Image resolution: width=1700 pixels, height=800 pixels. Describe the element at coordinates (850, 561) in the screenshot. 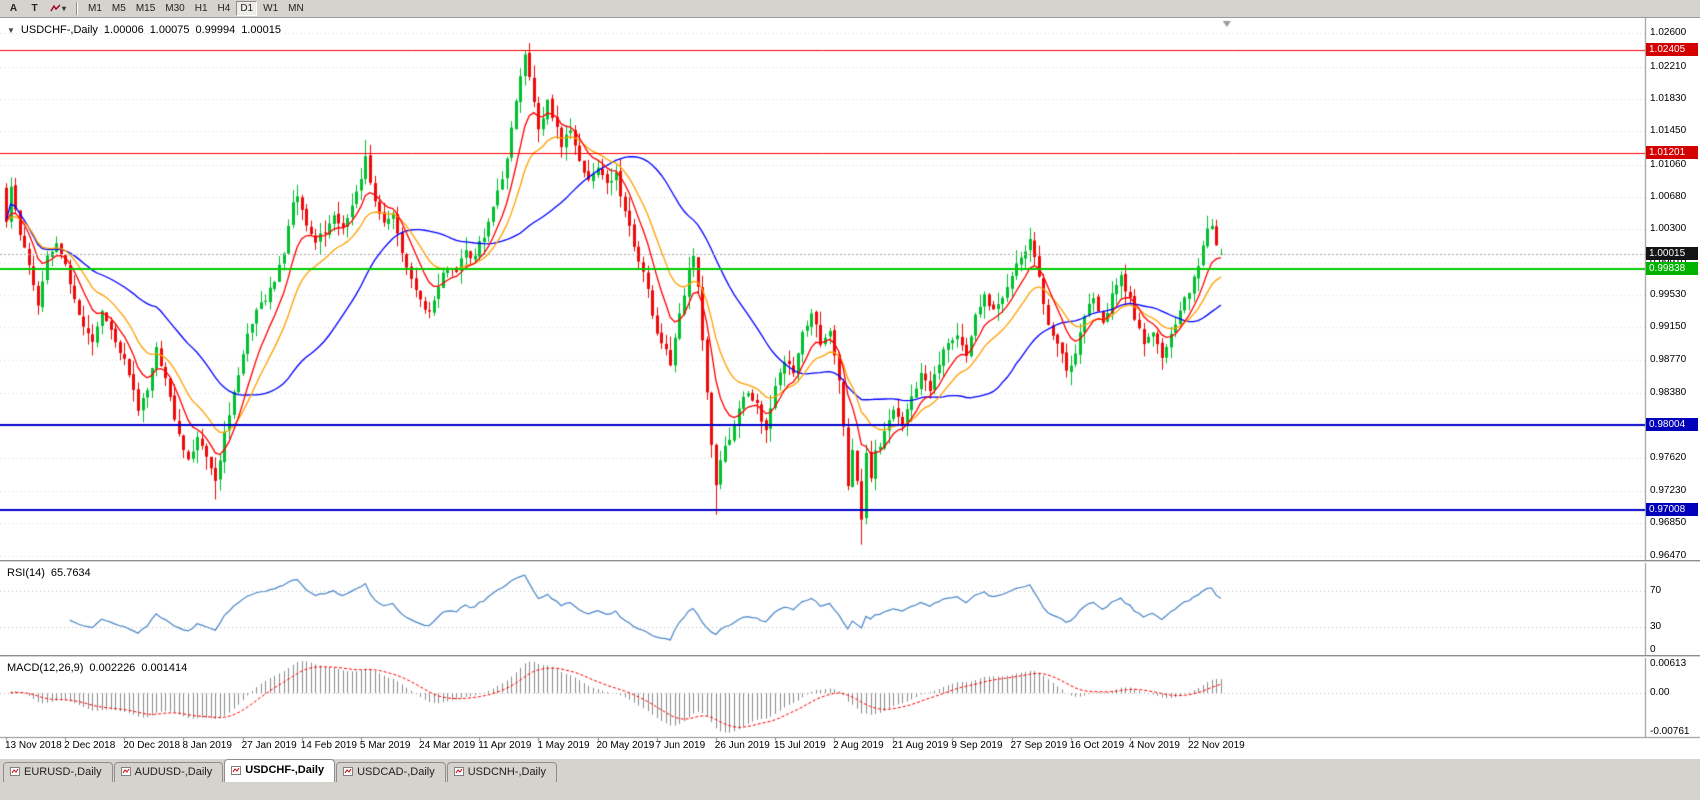

I see `panel-separator-rsi` at that location.